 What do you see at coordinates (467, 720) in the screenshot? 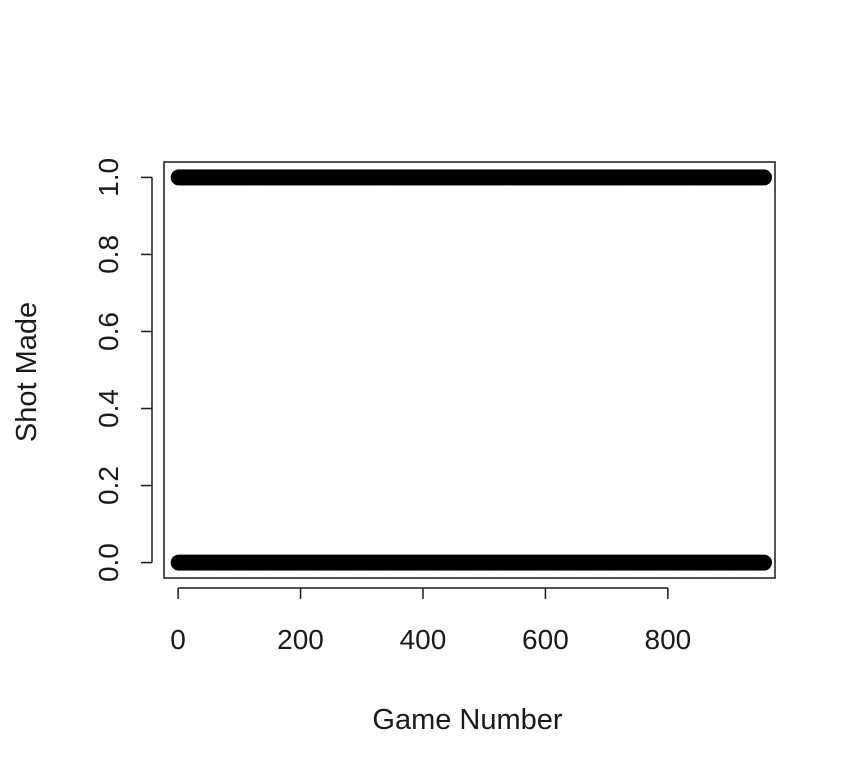
I see `x-axis-title: Game Number` at bounding box center [467, 720].